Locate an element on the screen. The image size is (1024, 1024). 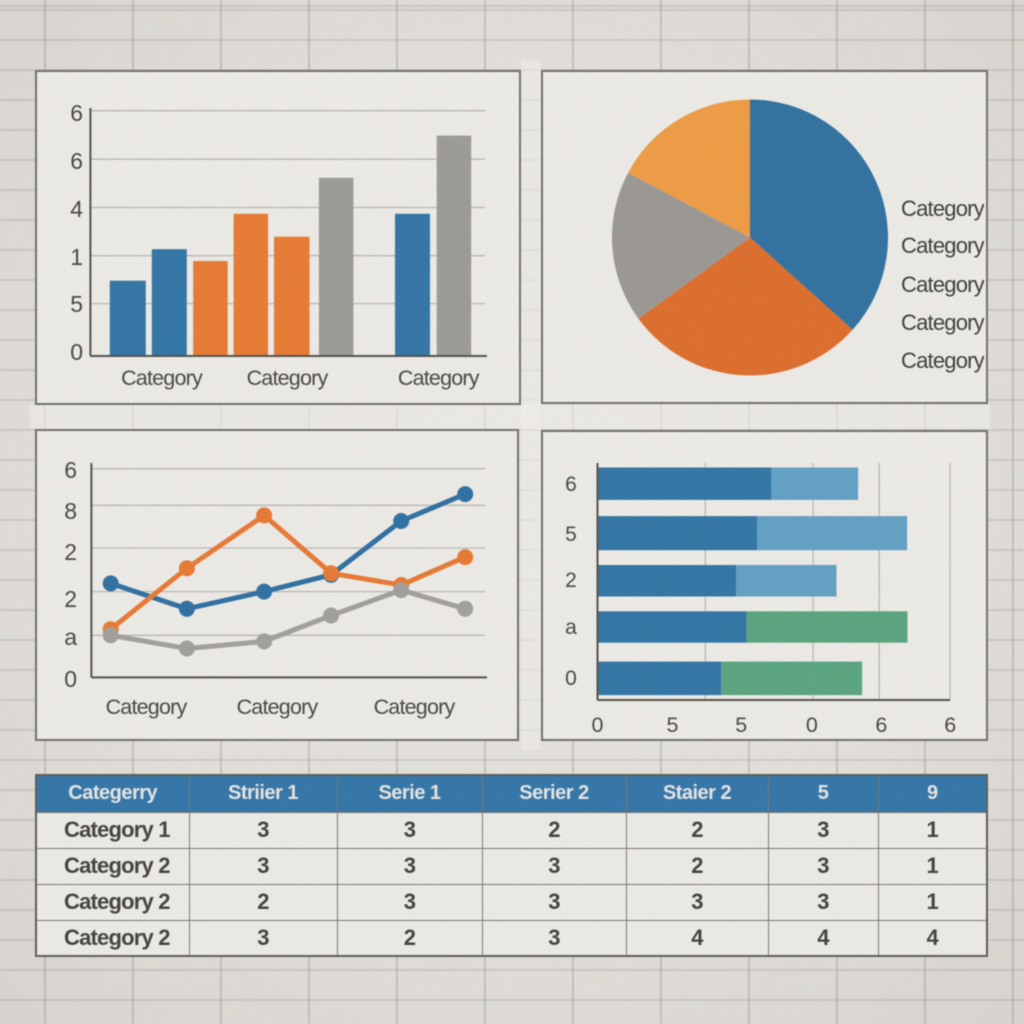
svg-text: 4 is located at coordinates (76, 209).